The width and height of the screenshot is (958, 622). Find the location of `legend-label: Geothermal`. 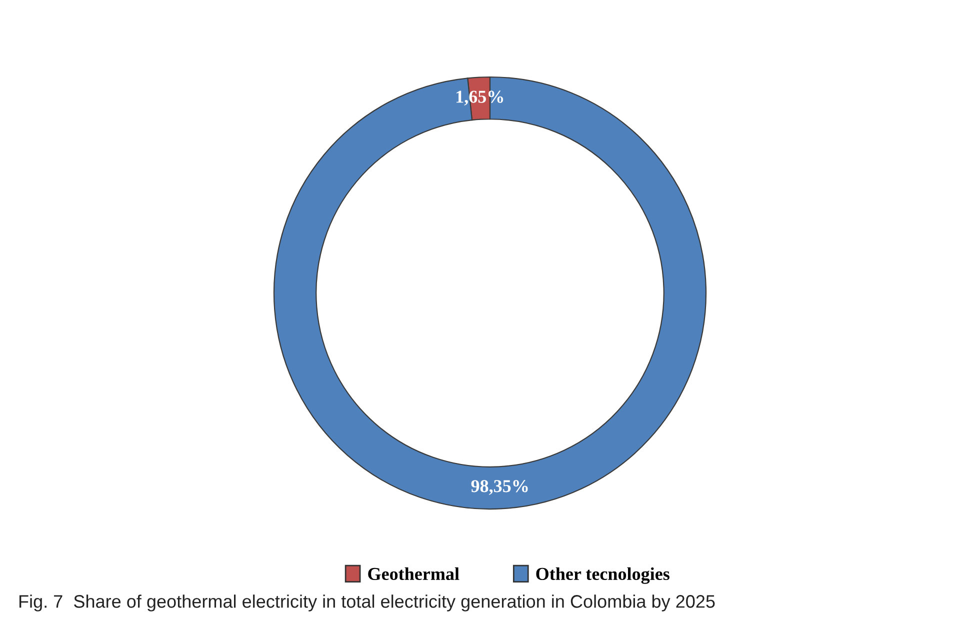

legend-label: Geothermal is located at coordinates (414, 573).